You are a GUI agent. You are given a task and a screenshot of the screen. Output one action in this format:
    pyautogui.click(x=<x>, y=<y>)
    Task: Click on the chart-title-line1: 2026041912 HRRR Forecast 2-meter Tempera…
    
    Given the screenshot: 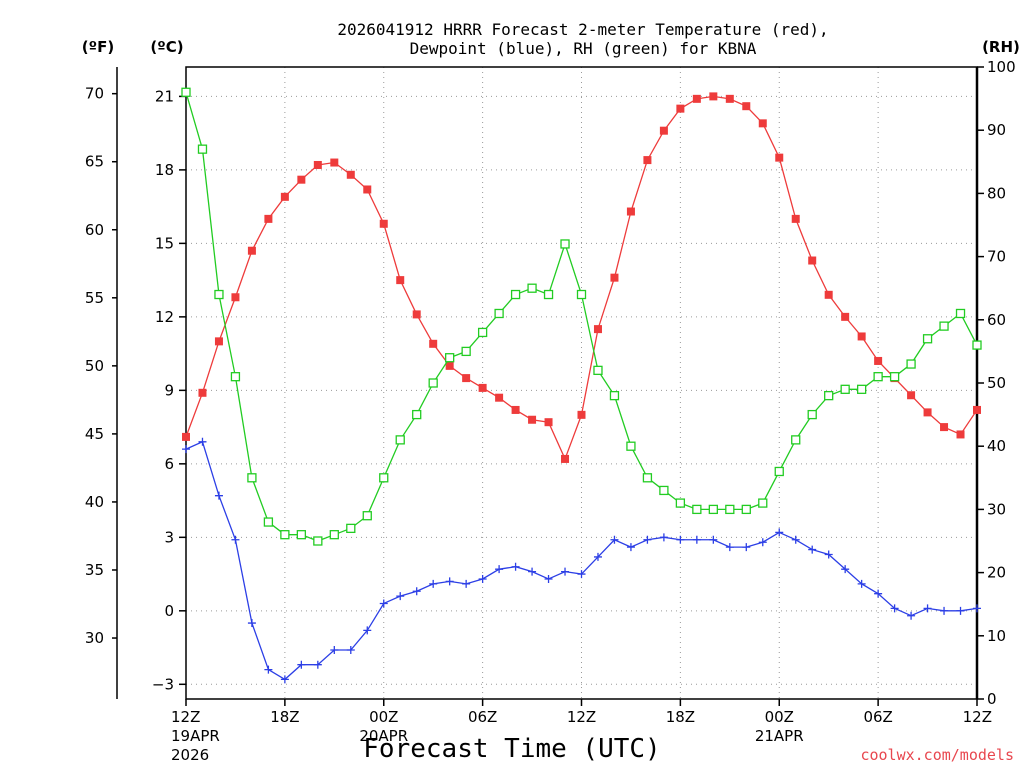 What is the action you would take?
    pyautogui.click(x=582, y=29)
    